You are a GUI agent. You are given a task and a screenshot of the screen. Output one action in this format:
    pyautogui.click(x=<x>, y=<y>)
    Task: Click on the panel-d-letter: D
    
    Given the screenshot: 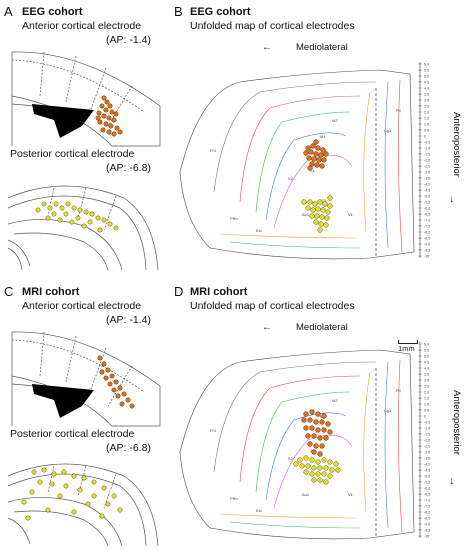 What is the action you would take?
    pyautogui.click(x=179, y=291)
    